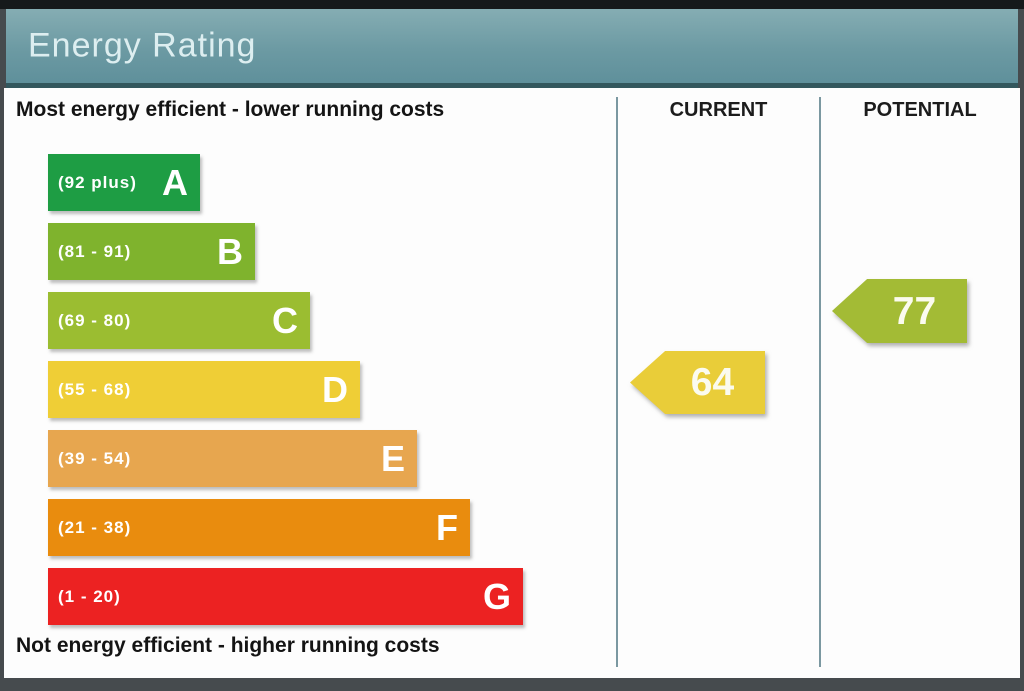 The image size is (1024, 691). I want to click on band-bar-a: (92 plus) A, so click(124, 182).